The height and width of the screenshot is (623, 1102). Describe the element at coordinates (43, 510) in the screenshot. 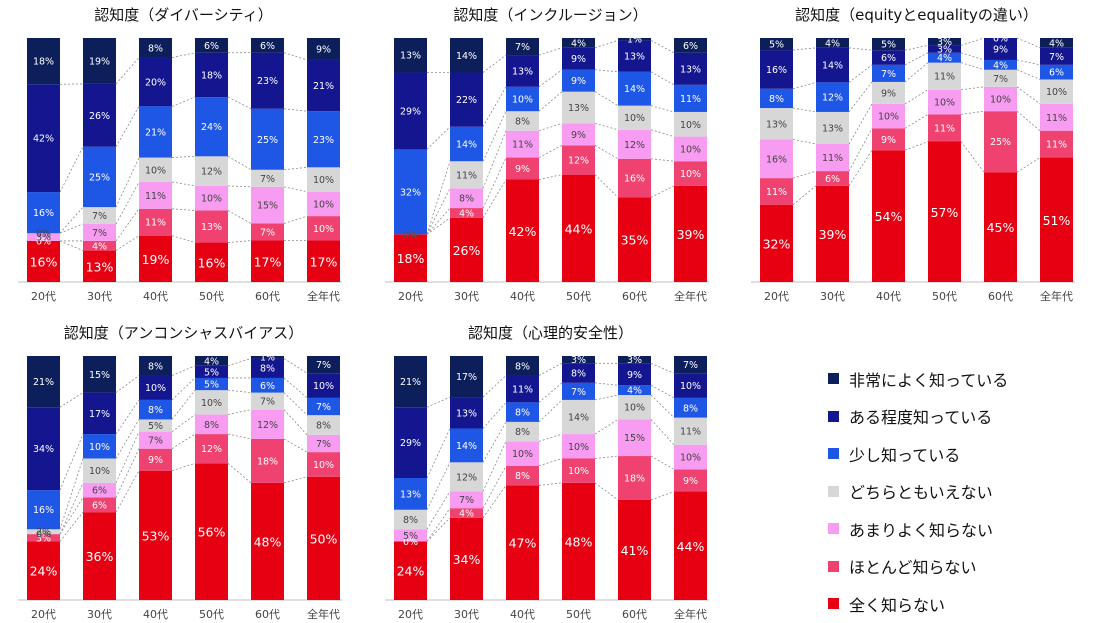

I see `data-label: 16%` at that location.